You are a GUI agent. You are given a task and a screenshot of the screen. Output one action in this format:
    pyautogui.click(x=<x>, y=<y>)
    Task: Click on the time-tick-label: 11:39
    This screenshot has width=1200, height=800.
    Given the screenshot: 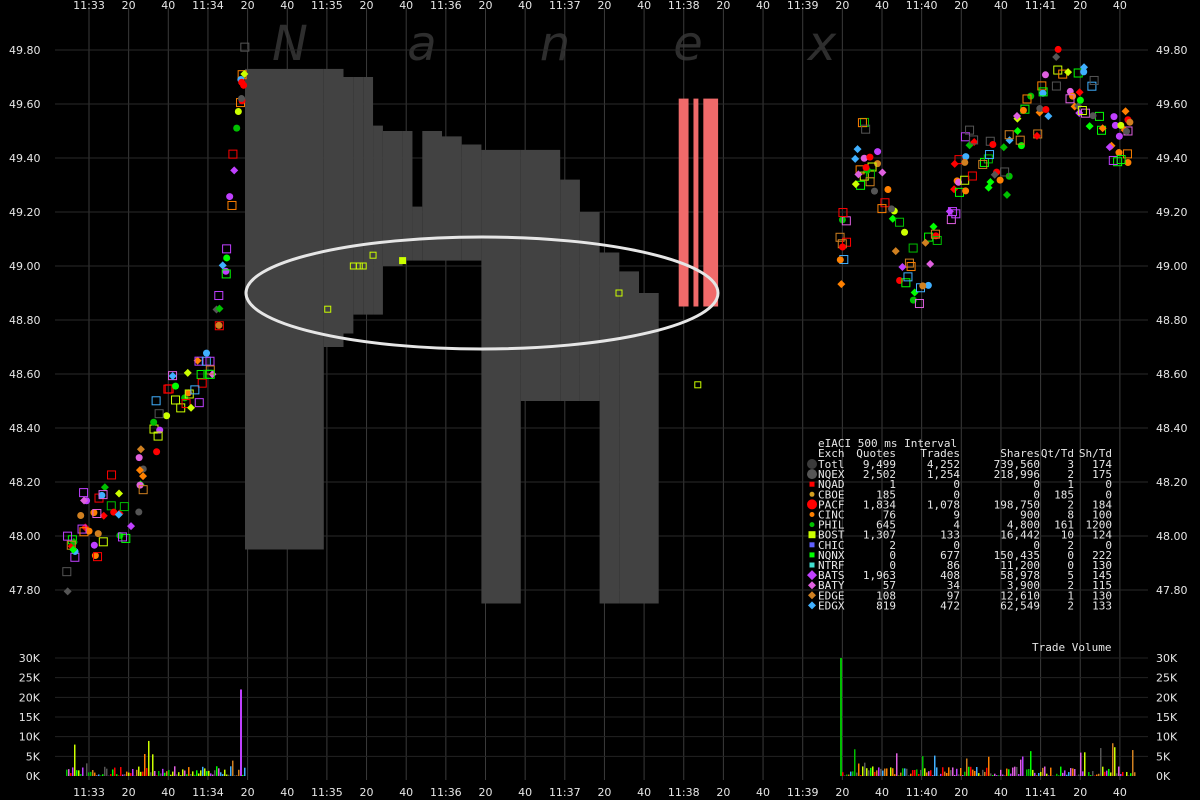 What is the action you would take?
    pyautogui.click(x=803, y=792)
    